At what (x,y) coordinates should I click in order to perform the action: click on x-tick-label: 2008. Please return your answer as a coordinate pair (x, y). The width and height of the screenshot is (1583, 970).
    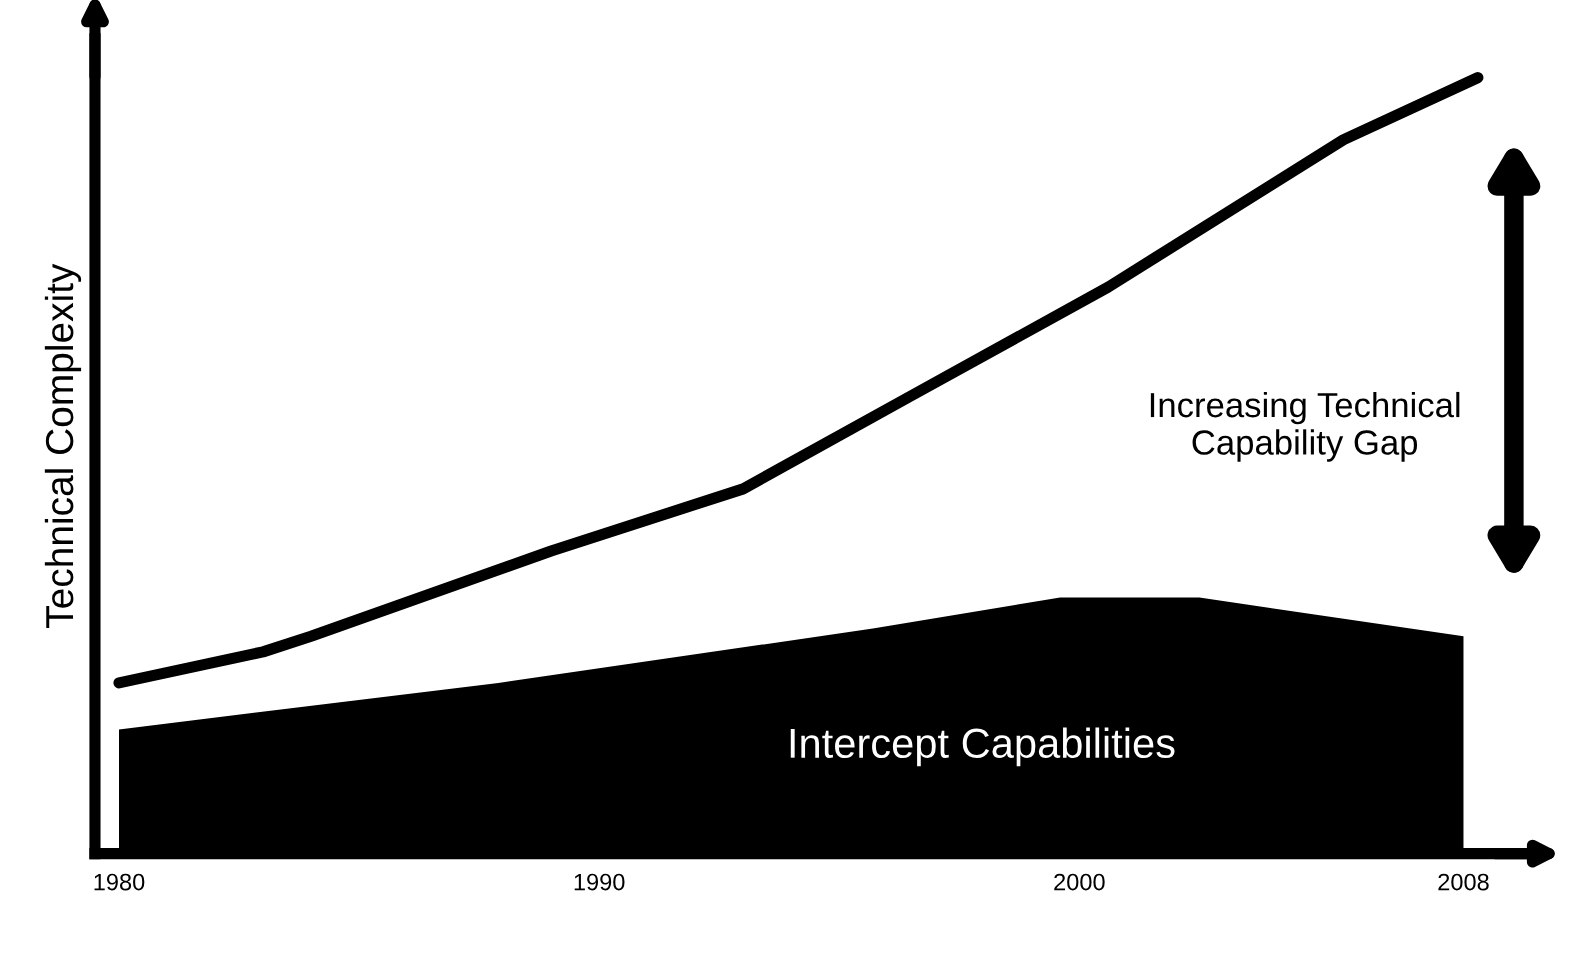
    Looking at the image, I should click on (1463, 882).